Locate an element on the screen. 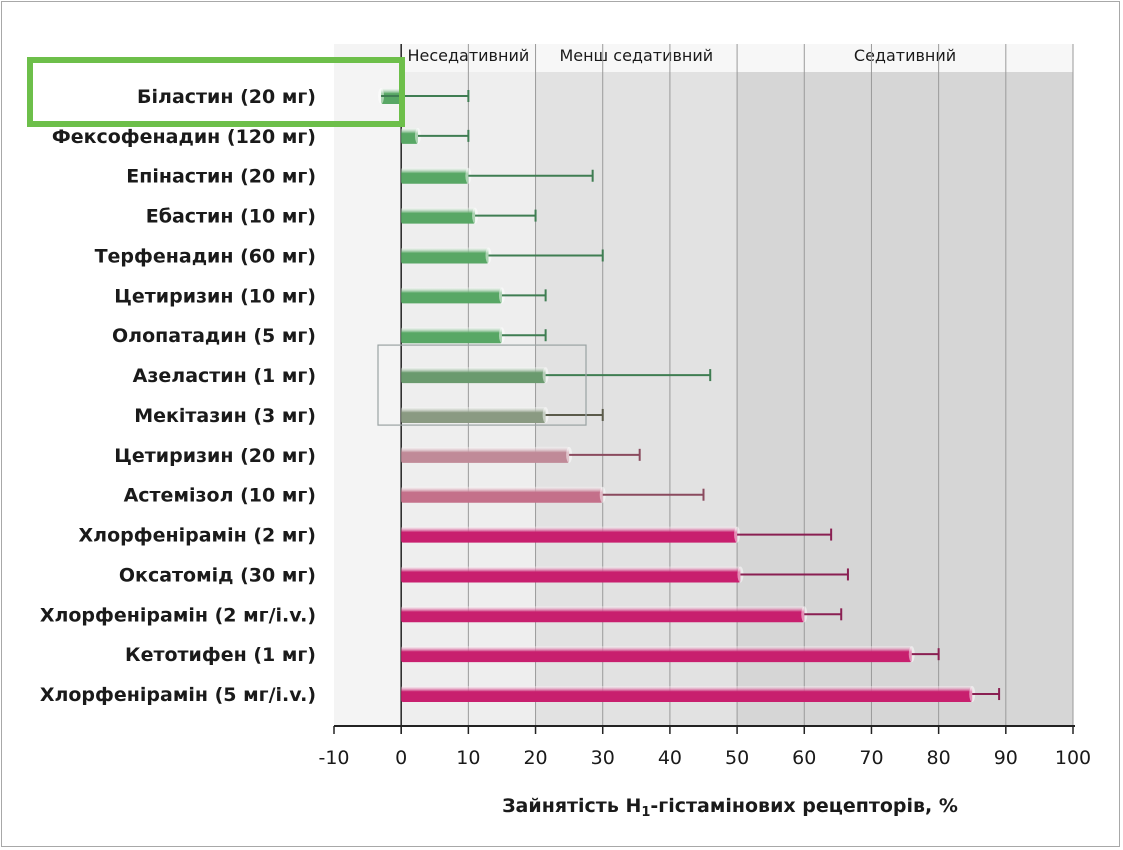  zone-label-1: Менш седативний is located at coordinates (636, 55).